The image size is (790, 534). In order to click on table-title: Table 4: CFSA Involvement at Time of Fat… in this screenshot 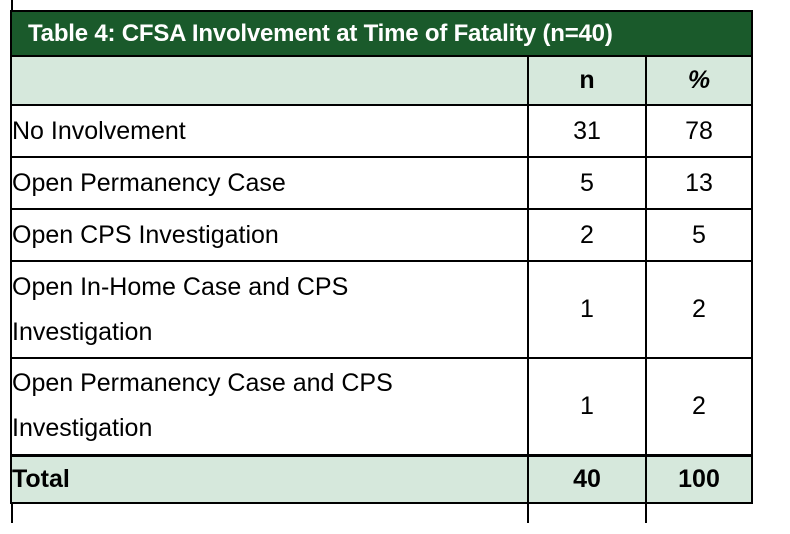, I will do `click(381, 33)`.